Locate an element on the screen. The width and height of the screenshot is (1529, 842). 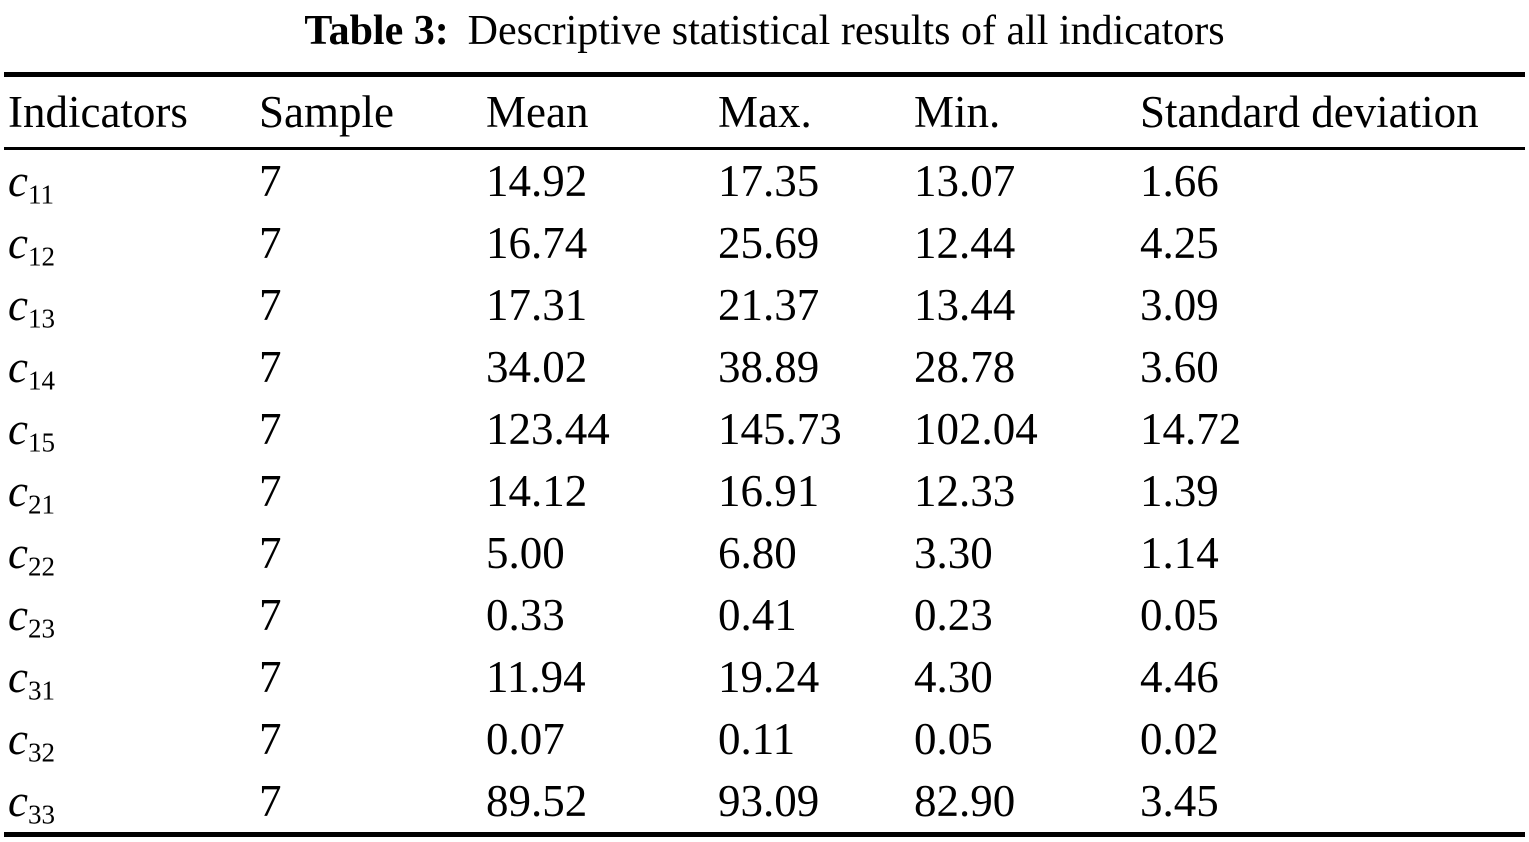
cell-min: 3.30 is located at coordinates (953, 553).